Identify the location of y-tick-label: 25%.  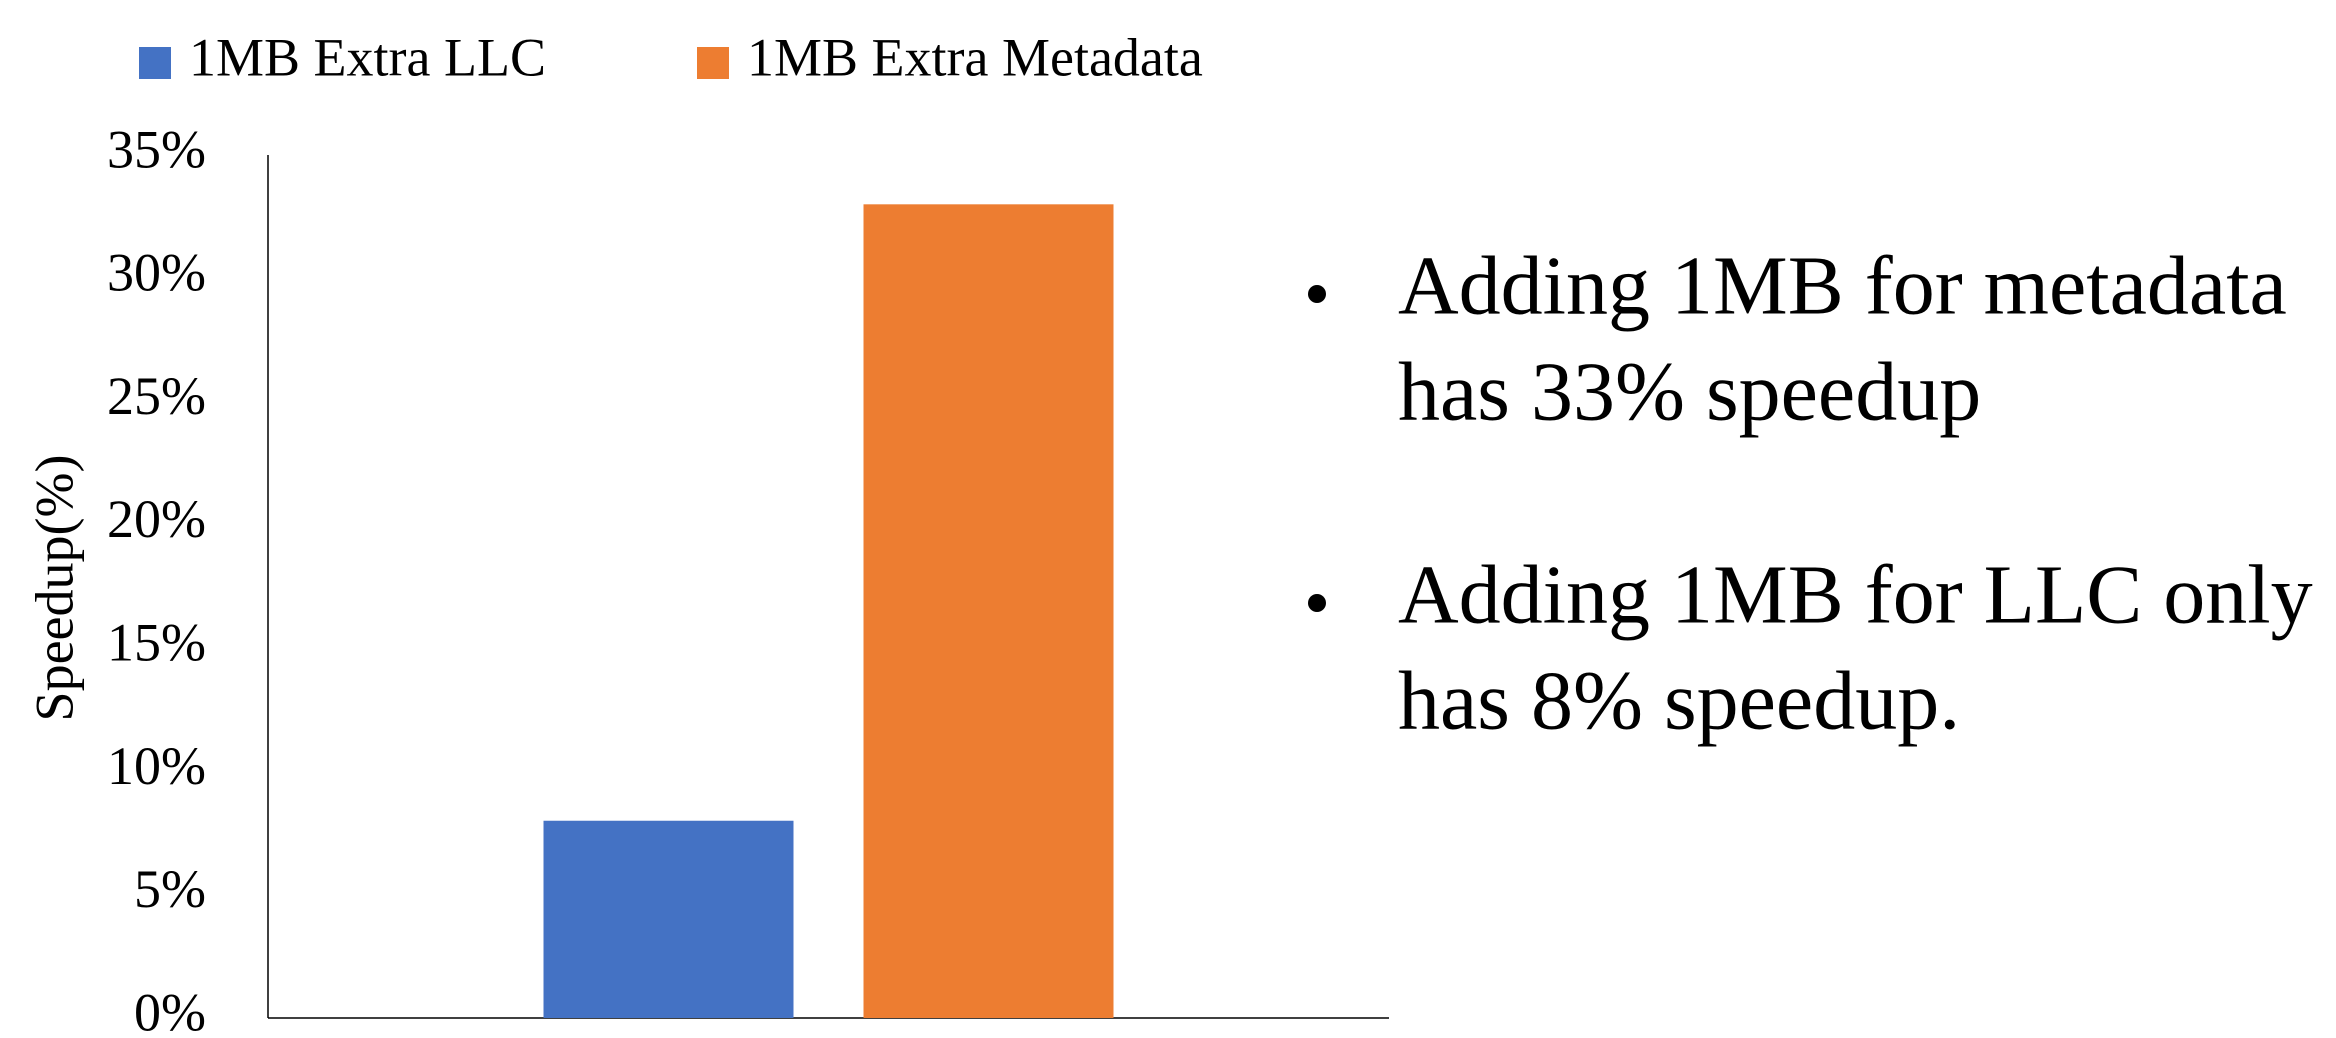
(156, 396).